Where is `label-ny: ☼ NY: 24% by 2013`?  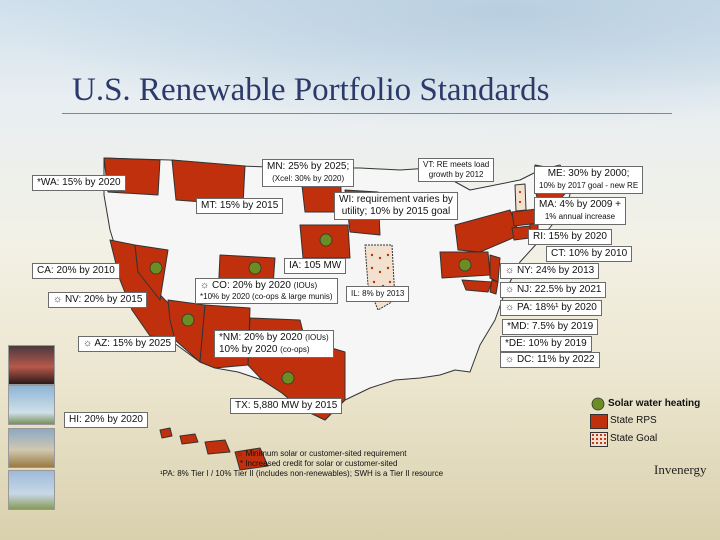 label-ny: ☼ NY: 24% by 2013 is located at coordinates (550, 271).